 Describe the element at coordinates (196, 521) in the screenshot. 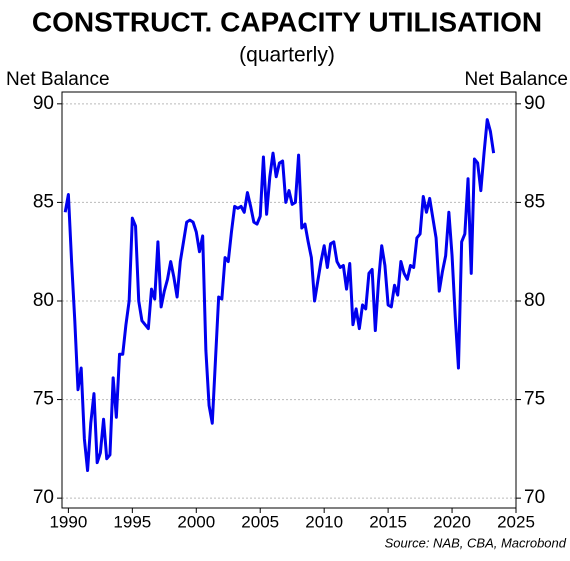

I see `x-tick-label: 2000` at that location.